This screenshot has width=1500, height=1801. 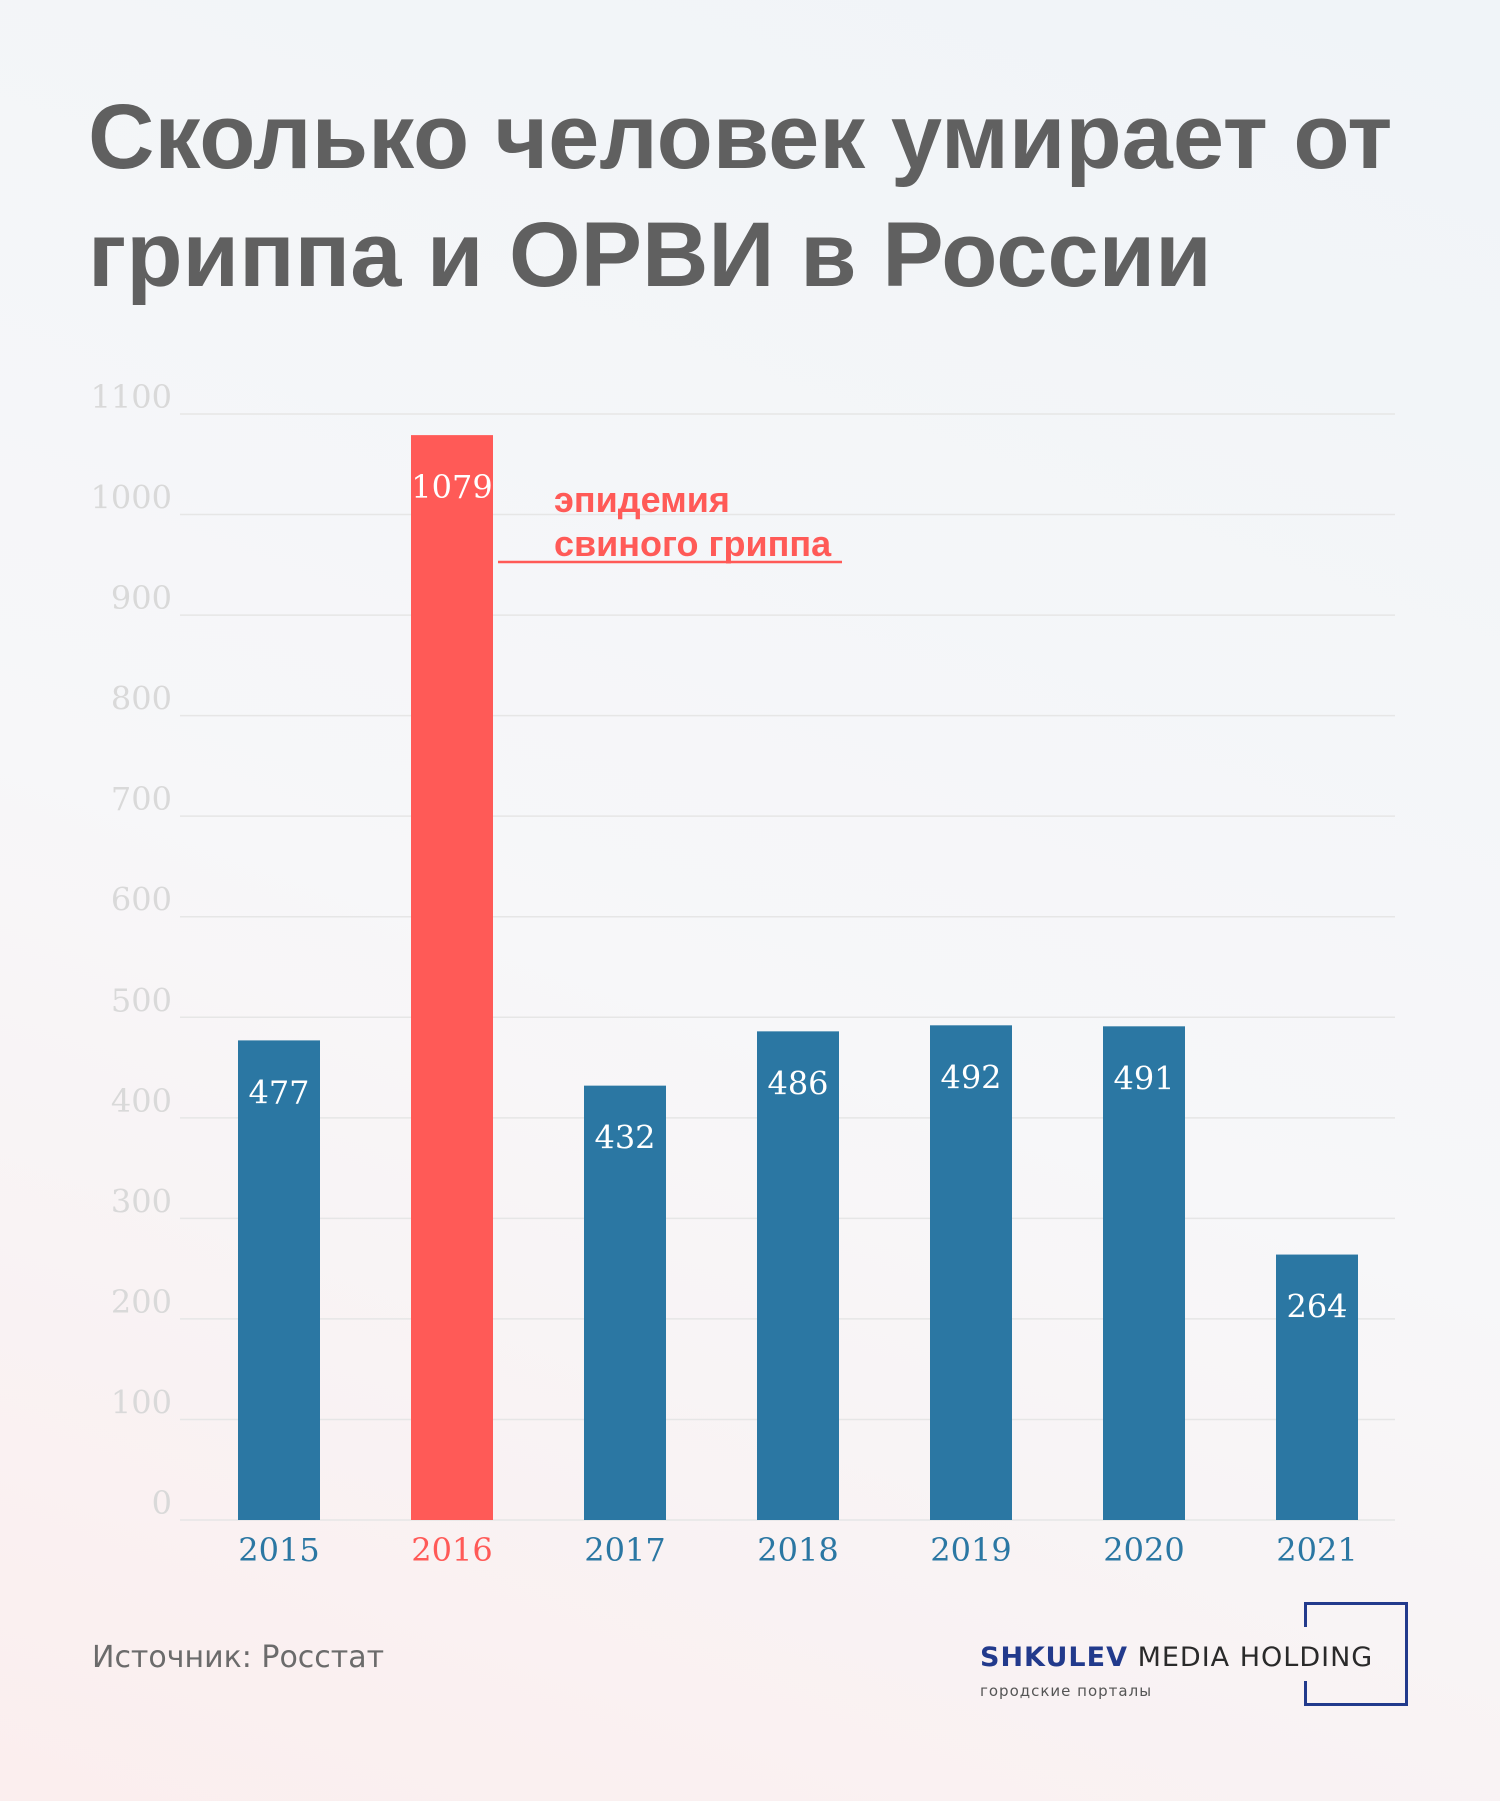 What do you see at coordinates (693, 543) in the screenshot?
I see `annotation-text: свиного гриппа` at bounding box center [693, 543].